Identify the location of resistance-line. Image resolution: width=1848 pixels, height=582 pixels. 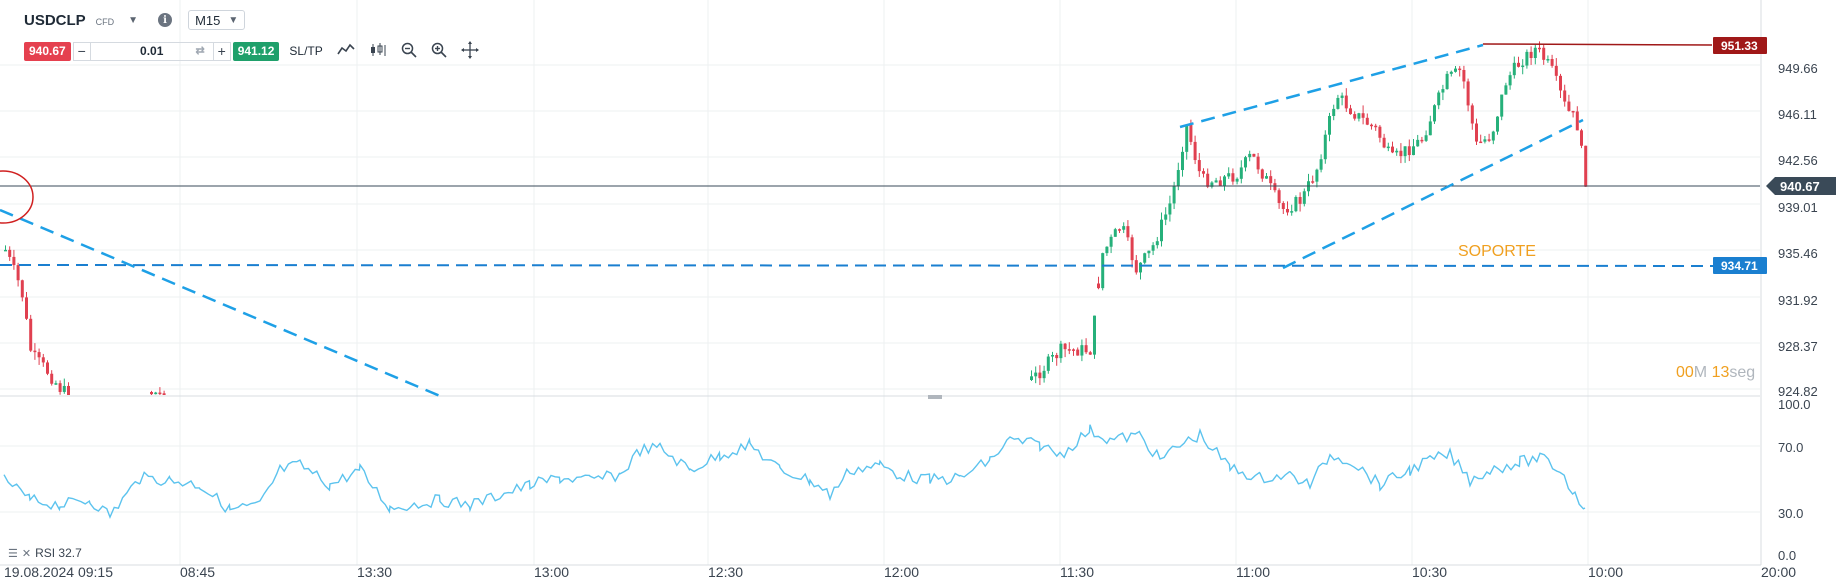
(1597, 44).